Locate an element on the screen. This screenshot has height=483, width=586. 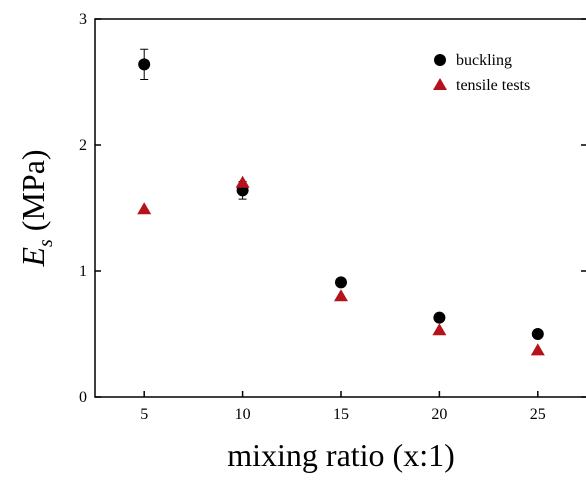
x-tick-label: 5 is located at coordinates (144, 414).